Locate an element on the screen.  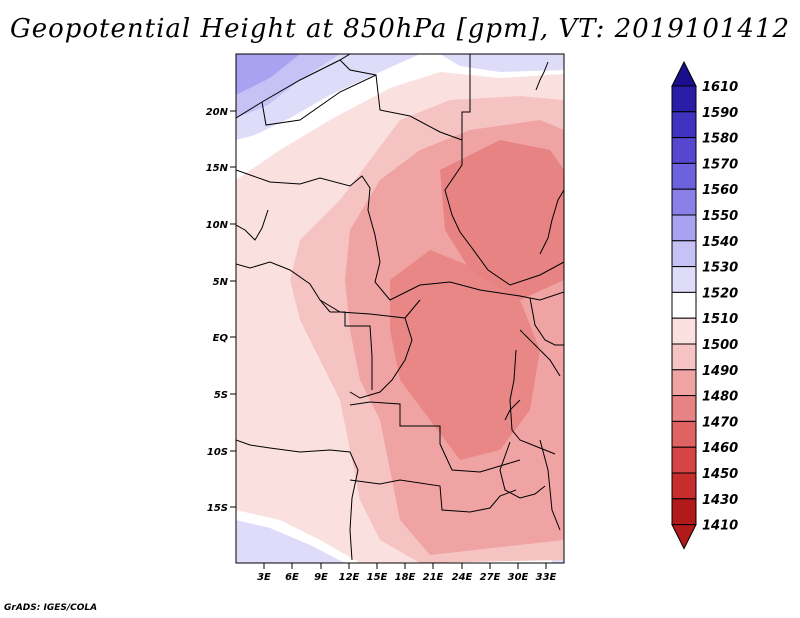
lat-label-15n: 15N is located at coordinates (217, 168).